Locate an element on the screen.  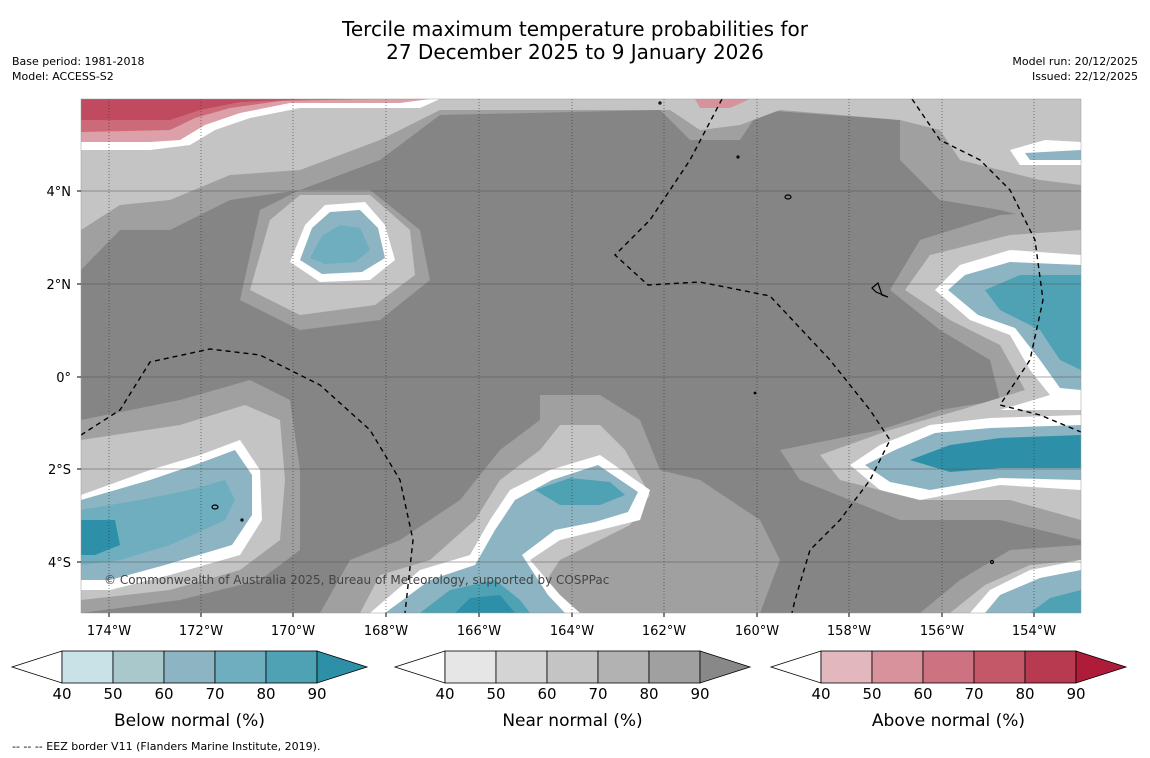
model-run: Model run: 20/12/2025 is located at coordinates (1075, 61).